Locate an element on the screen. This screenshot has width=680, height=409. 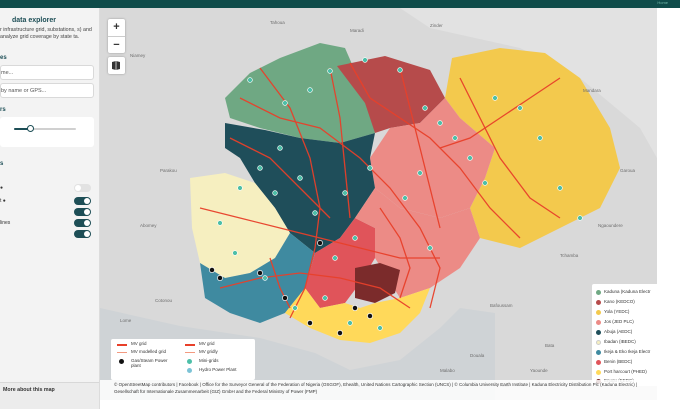
layer-label: t ● is located at coordinates (3, 201).